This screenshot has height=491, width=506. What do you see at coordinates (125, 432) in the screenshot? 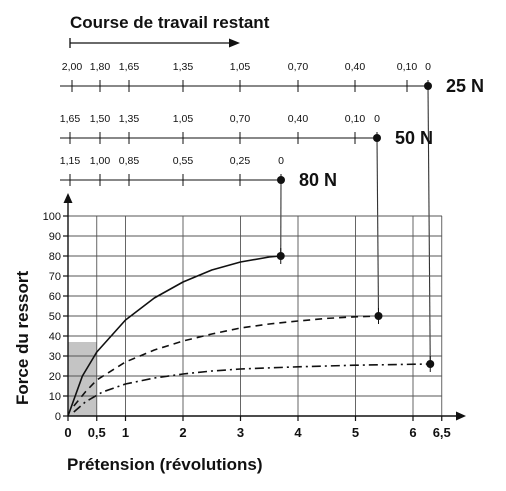
I see `x-tick-label: 1` at bounding box center [125, 432].